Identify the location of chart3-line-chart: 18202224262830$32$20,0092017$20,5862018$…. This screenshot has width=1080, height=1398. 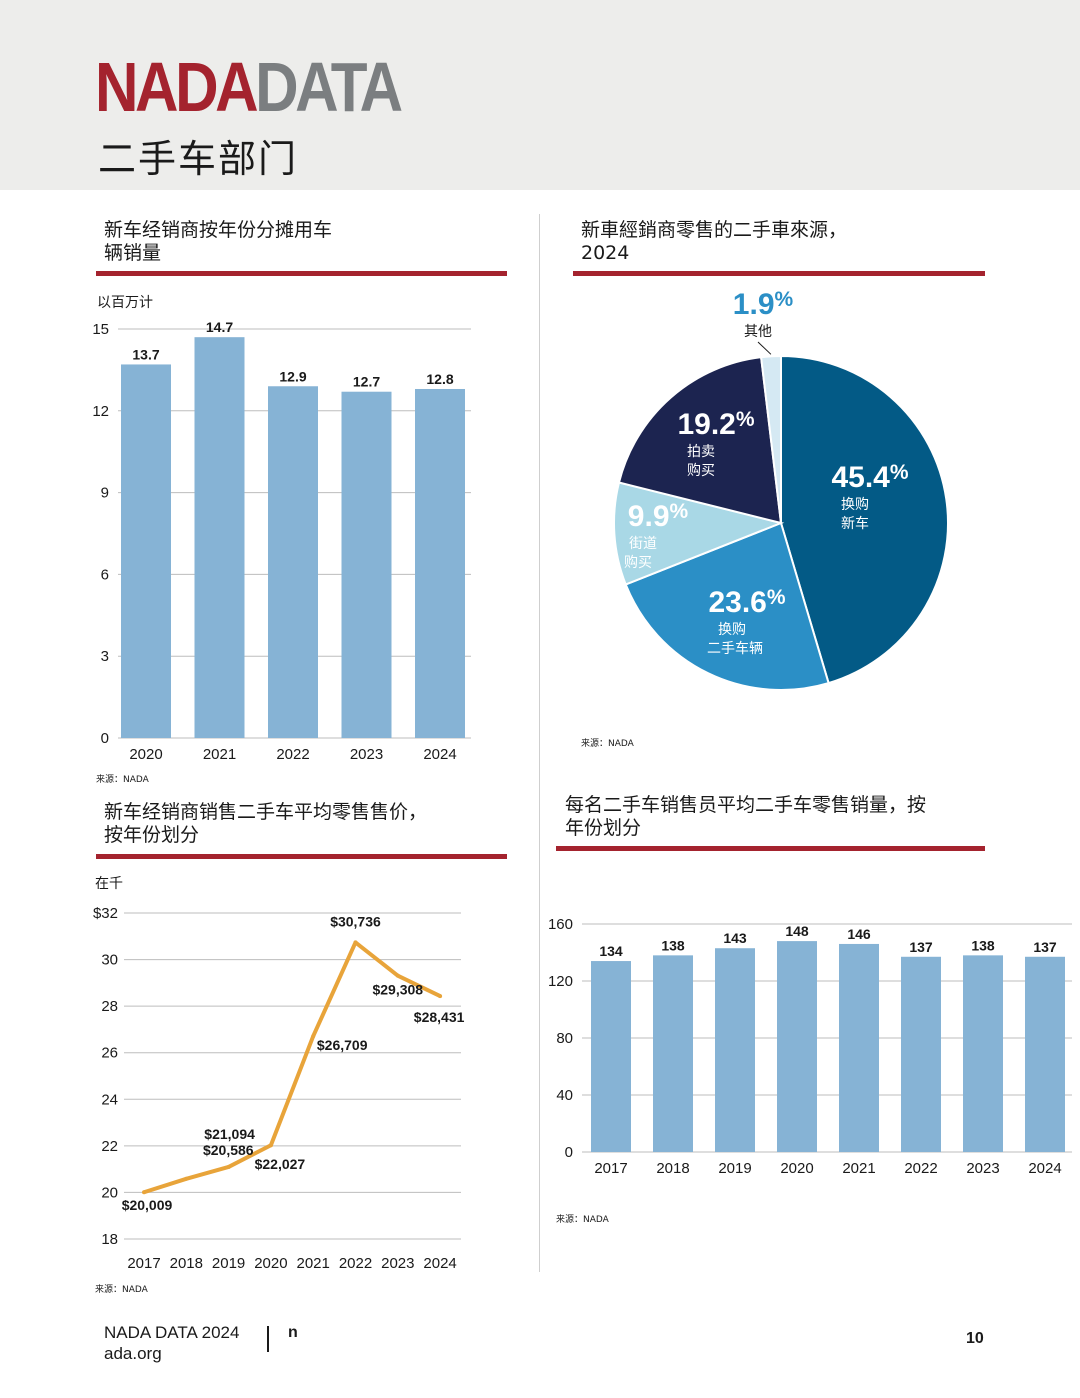
(279, 1088).